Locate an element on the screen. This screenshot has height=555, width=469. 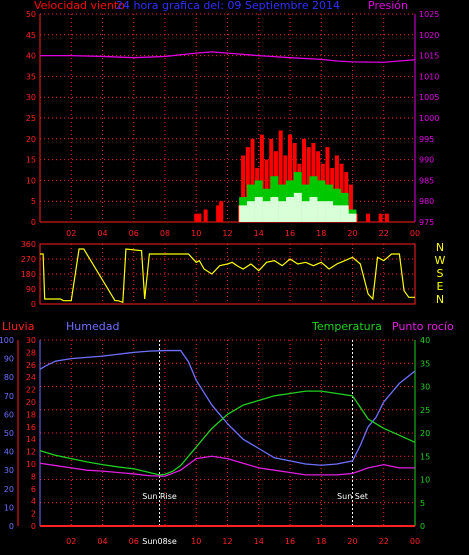
rain-ytick-label-0: 0 is located at coordinates (11, 526).